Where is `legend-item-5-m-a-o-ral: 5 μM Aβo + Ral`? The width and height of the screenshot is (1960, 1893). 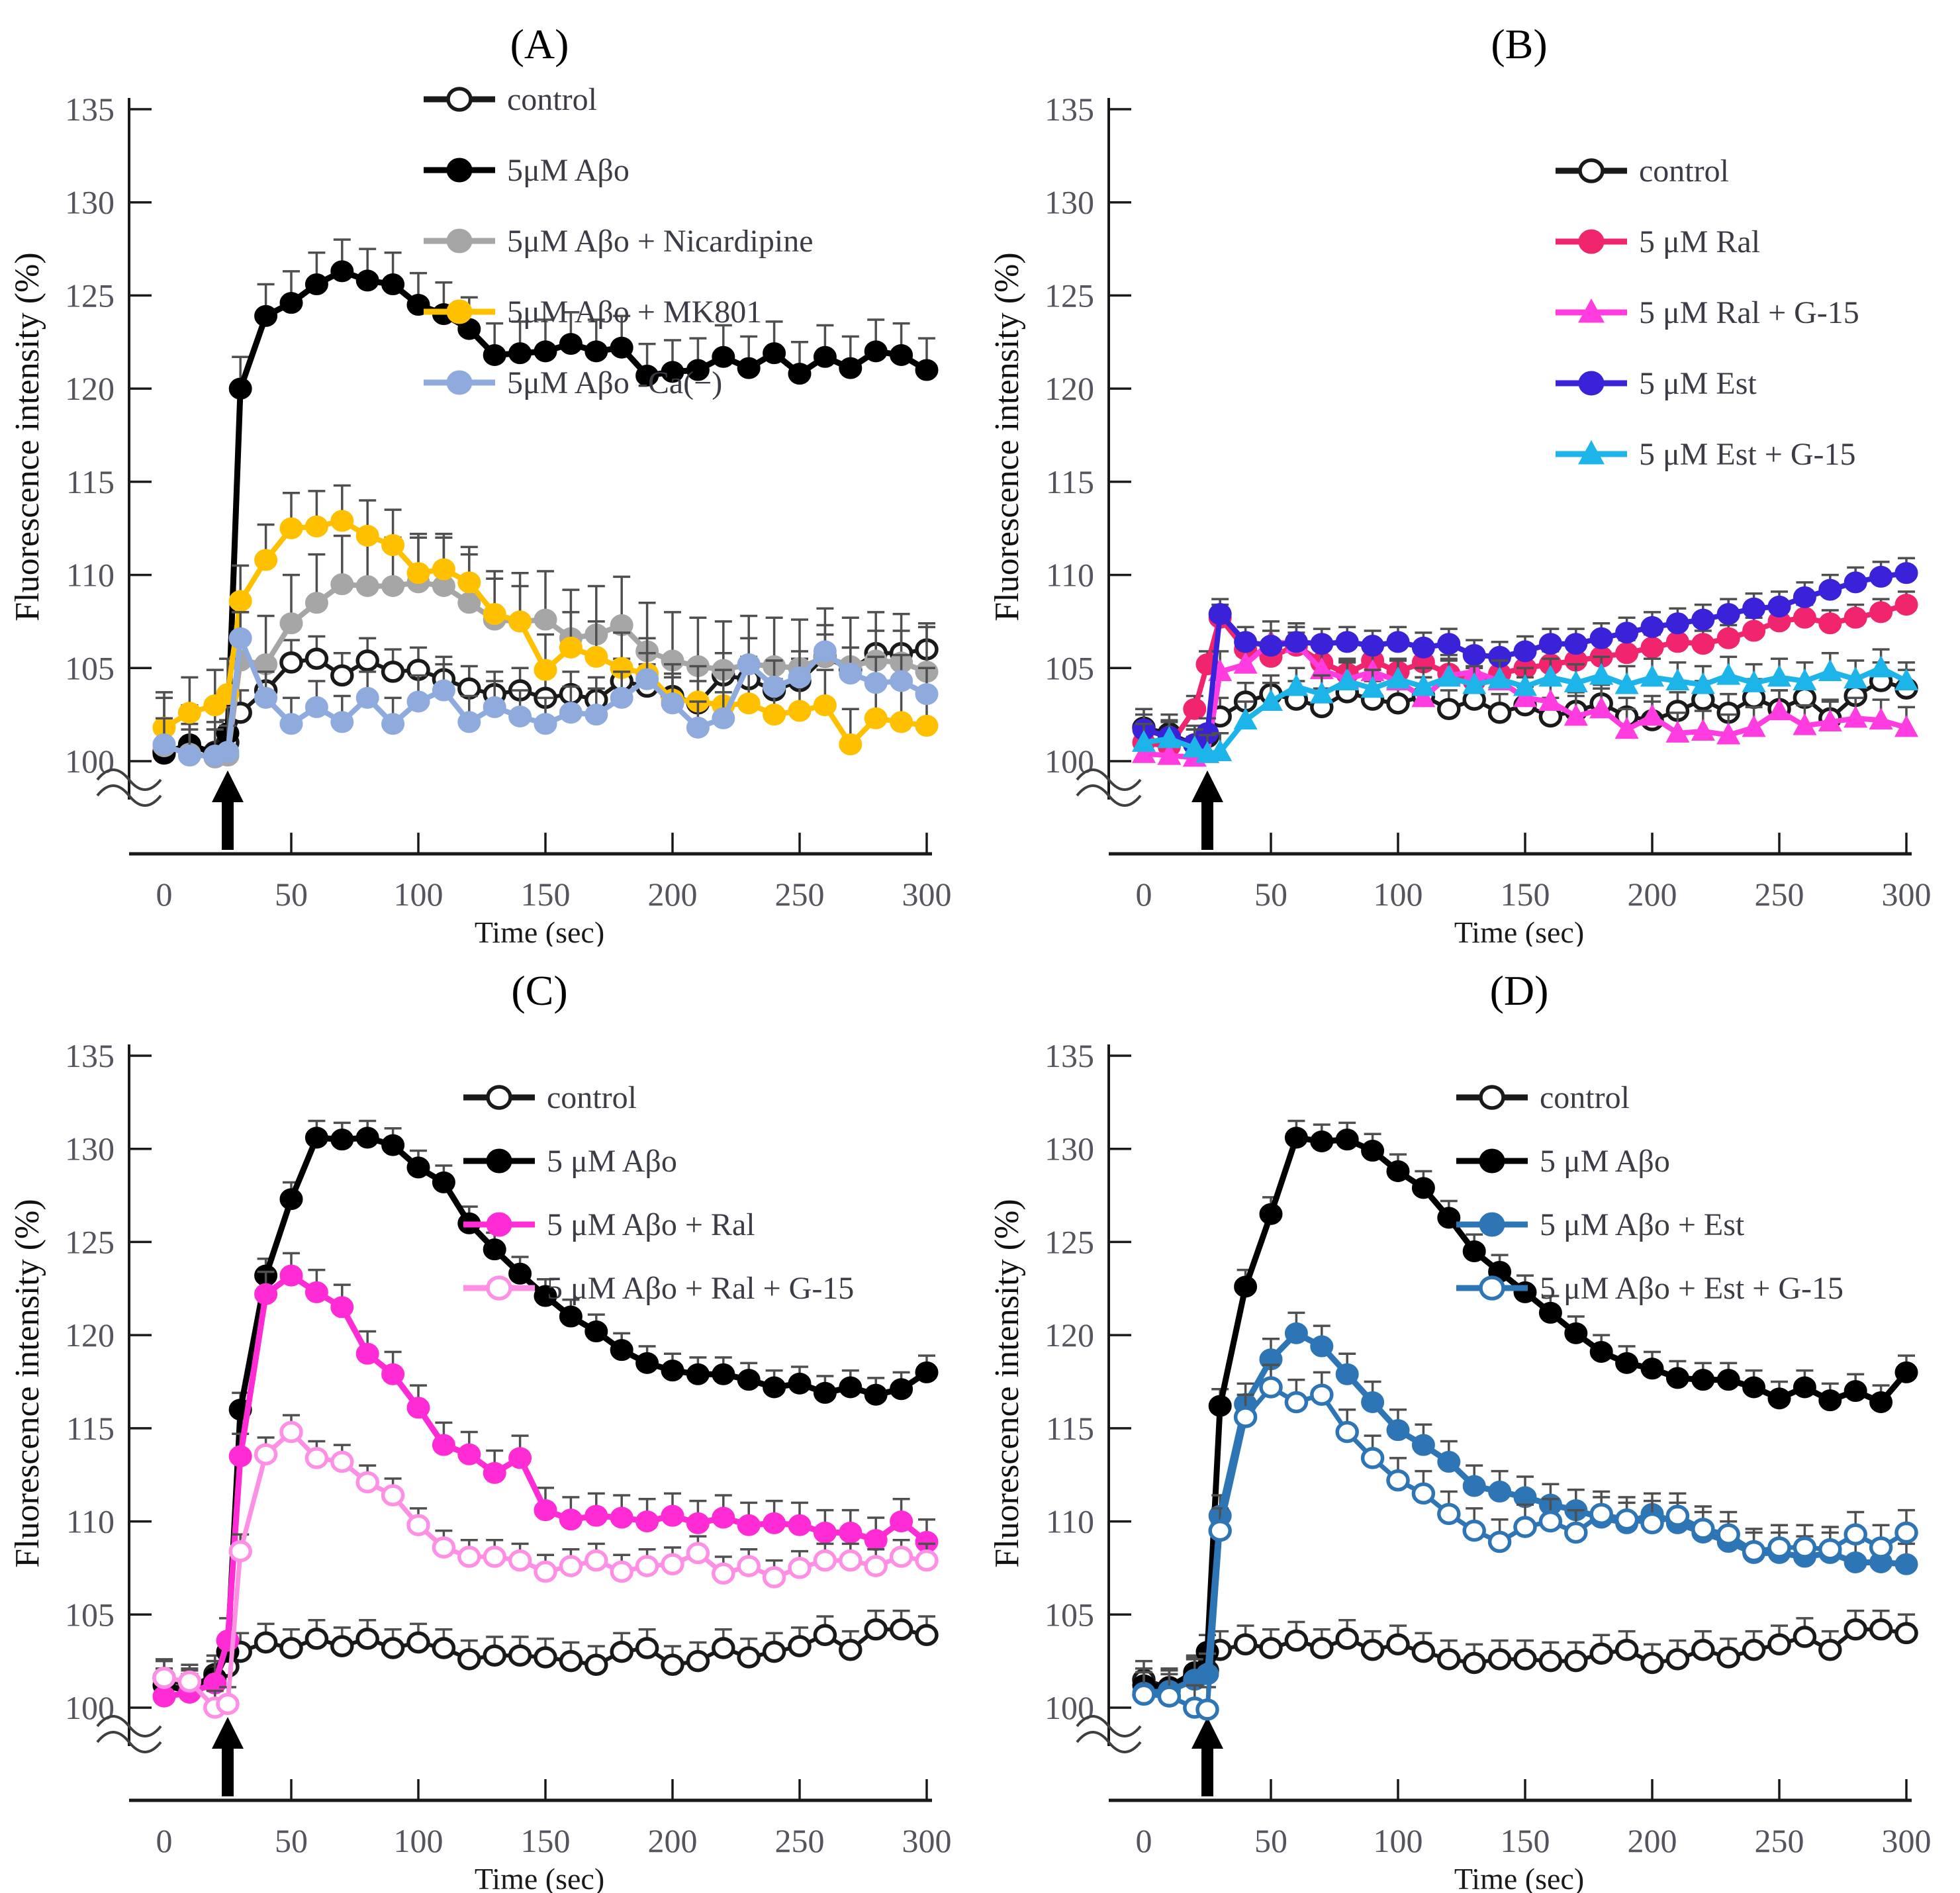
legend-item-5-m-a-o-ral: 5 μM Aβo + Ral is located at coordinates (609, 1224).